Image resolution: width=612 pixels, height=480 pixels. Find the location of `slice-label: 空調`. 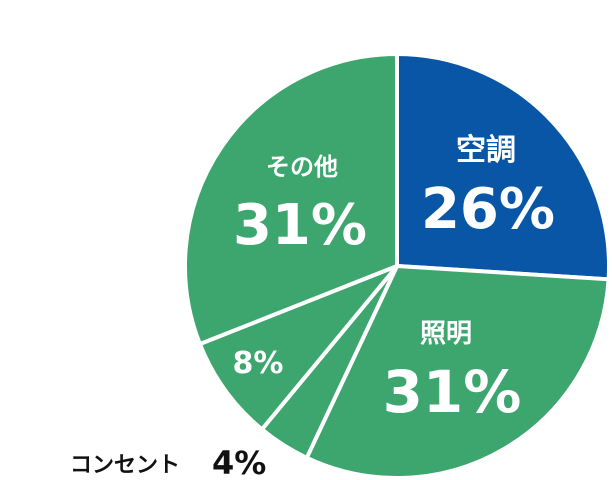

slice-label: 空調 is located at coordinates (486, 150).